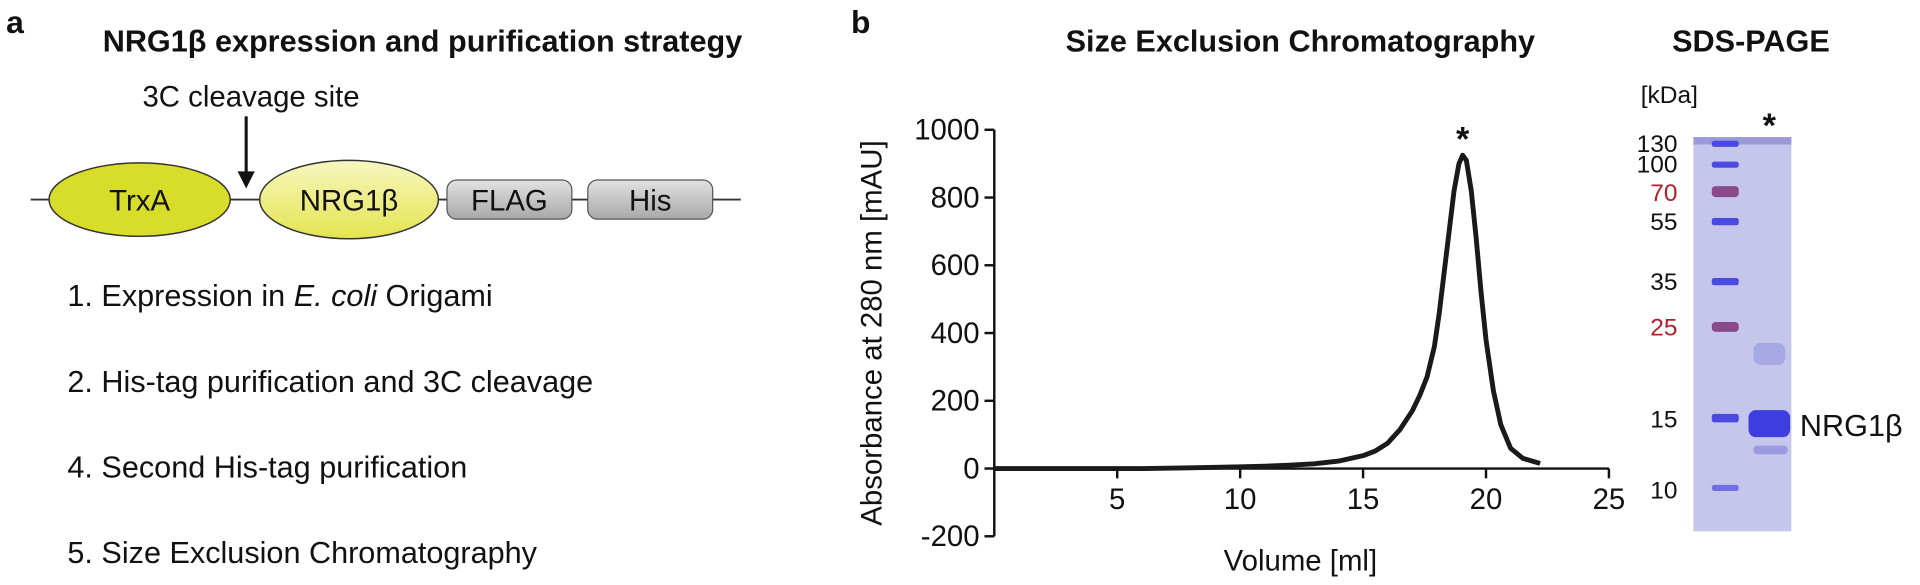 This screenshot has width=1920, height=585. Describe the element at coordinates (1742, 141) in the screenshot. I see `gel-top` at that location.